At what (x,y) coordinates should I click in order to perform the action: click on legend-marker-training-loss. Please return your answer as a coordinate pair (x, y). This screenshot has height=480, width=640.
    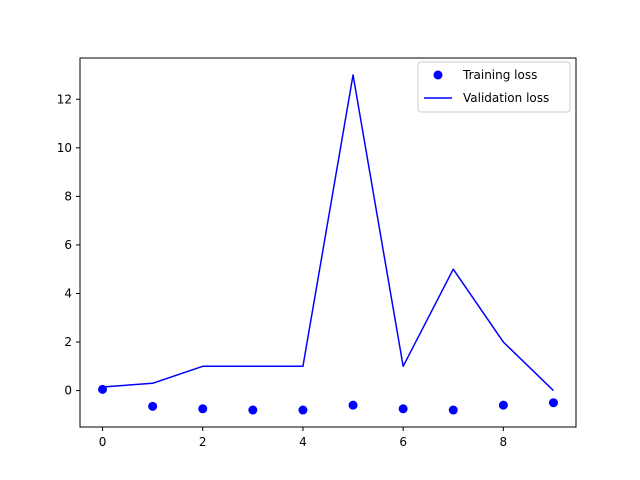
    Looking at the image, I should click on (438, 75).